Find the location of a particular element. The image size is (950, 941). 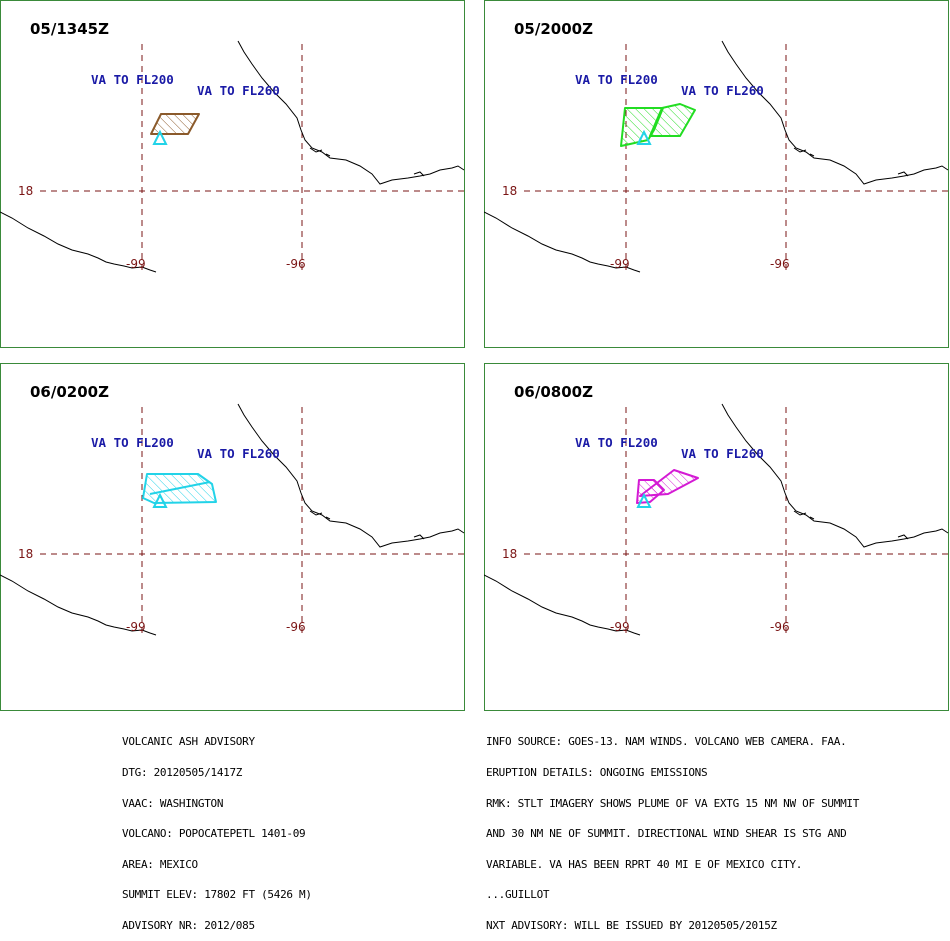

advisory-line: DTG: 20120505/1417Z is located at coordinates (182, 772).